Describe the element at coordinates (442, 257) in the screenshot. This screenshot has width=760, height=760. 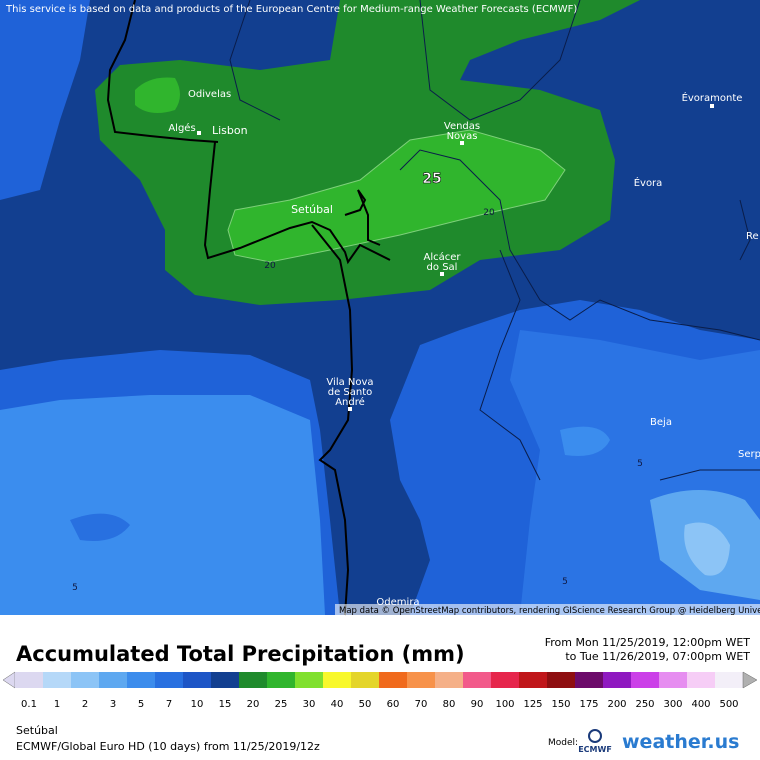
I see `place-label: Alcácer` at that location.